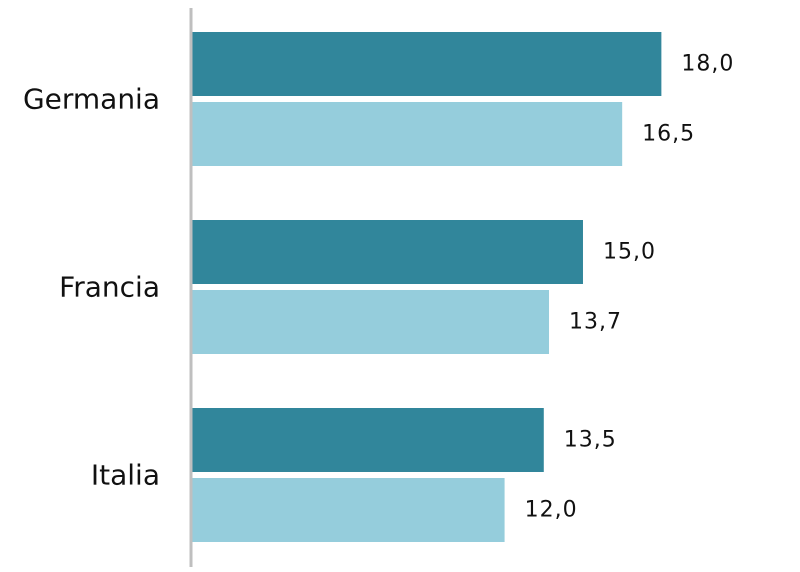 The width and height of the screenshot is (800, 572). What do you see at coordinates (590, 440) in the screenshot?
I see `value-label-italia-series-1: 13,5` at bounding box center [590, 440].